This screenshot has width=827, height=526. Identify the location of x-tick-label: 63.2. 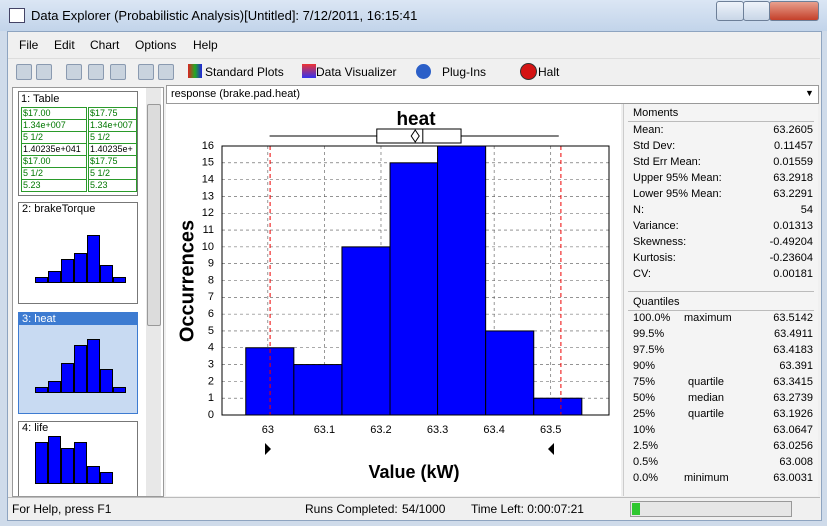
(380, 430).